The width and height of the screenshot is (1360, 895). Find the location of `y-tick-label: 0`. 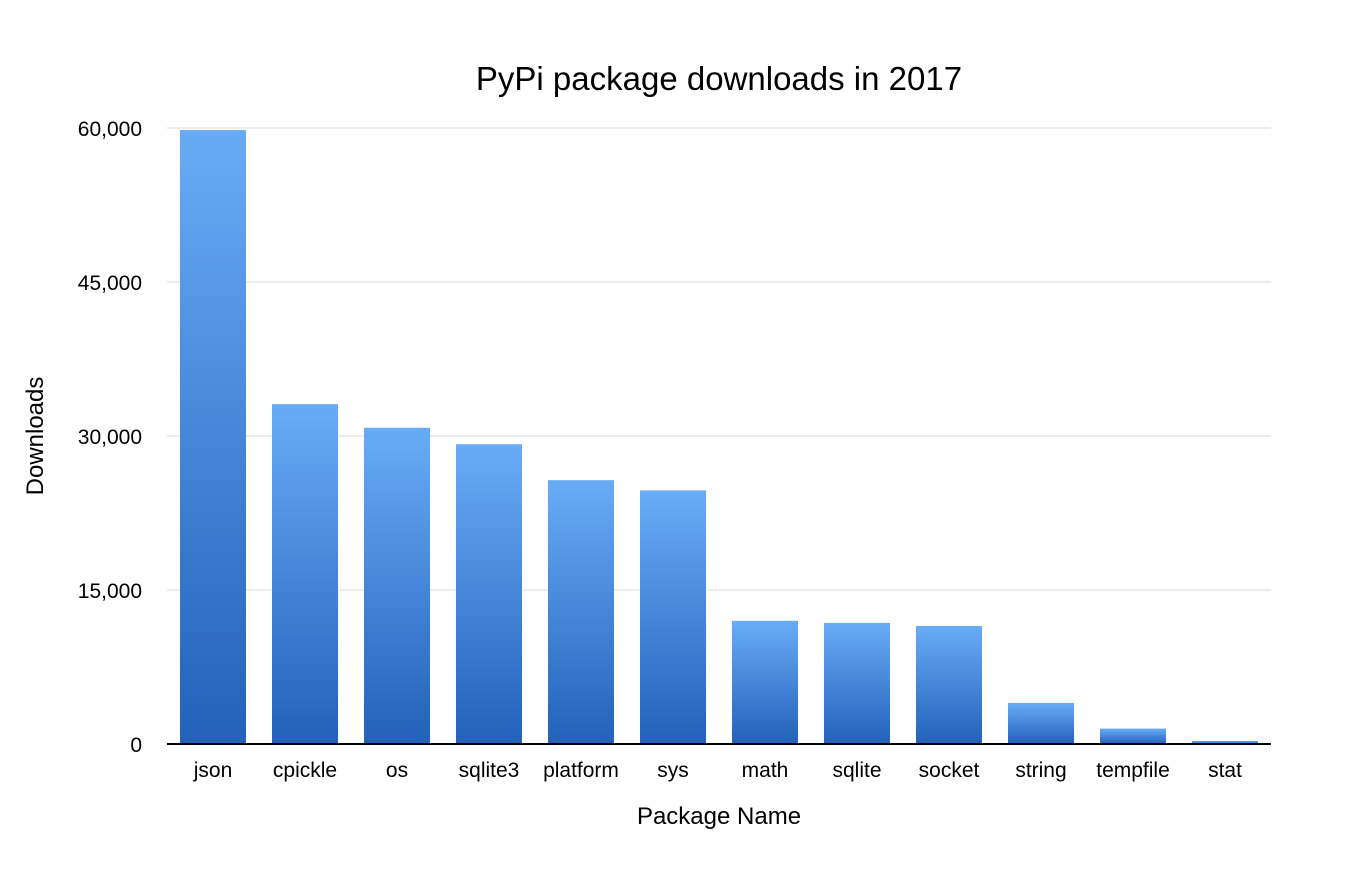

y-tick-label: 0 is located at coordinates (136, 745).